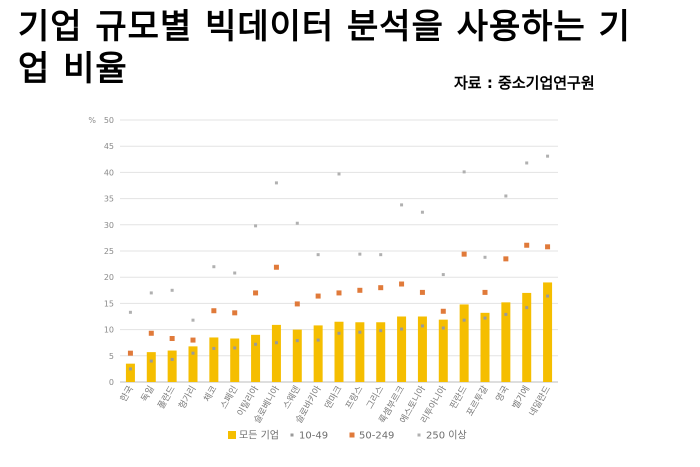 The height and width of the screenshot is (467, 700). Describe the element at coordinates (503, 394) in the screenshot. I see `x-tick-label: 영국` at that location.